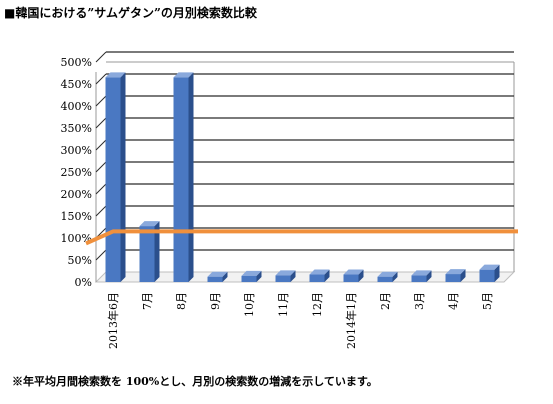 The height and width of the screenshot is (404, 553). Describe the element at coordinates (385, 301) in the screenshot. I see `x-tick-label: 2月` at that location.